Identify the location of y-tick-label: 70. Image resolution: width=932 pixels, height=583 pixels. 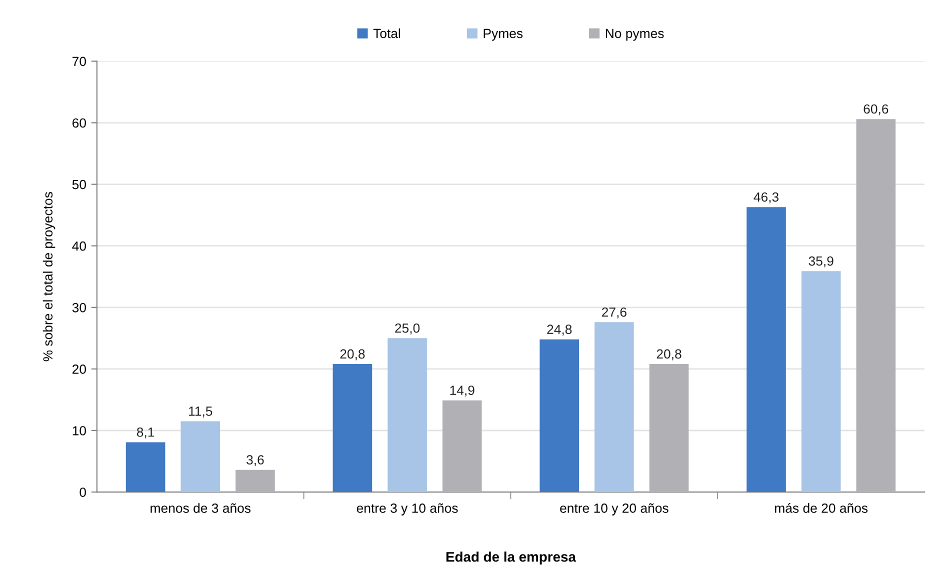
(79, 61).